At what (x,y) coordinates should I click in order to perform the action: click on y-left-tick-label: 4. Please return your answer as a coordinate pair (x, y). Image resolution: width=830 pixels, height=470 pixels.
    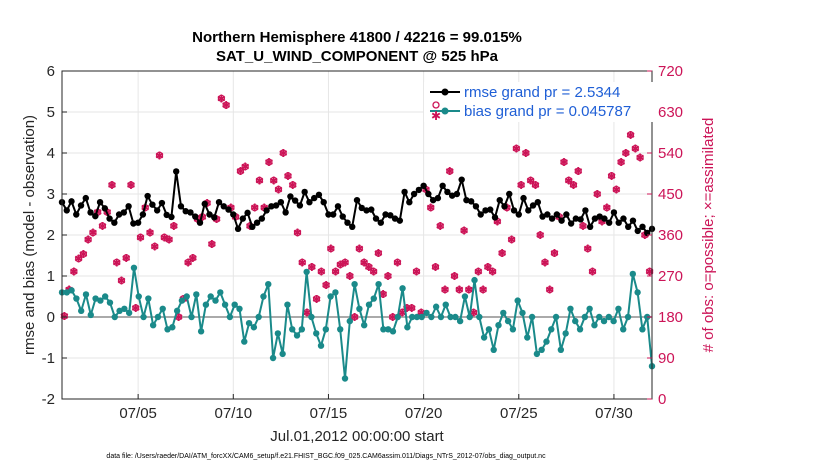
    Looking at the image, I should click on (51, 153).